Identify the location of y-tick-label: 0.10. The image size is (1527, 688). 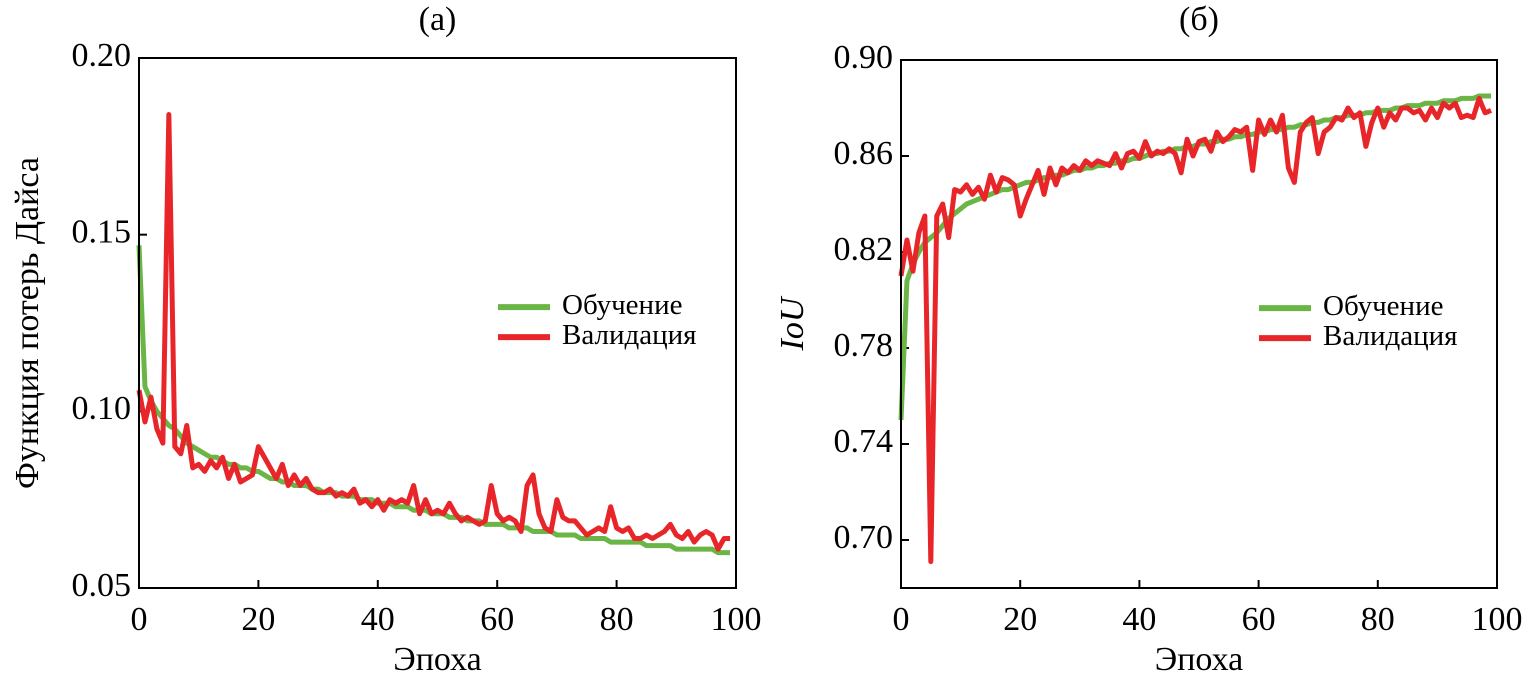
(102, 408).